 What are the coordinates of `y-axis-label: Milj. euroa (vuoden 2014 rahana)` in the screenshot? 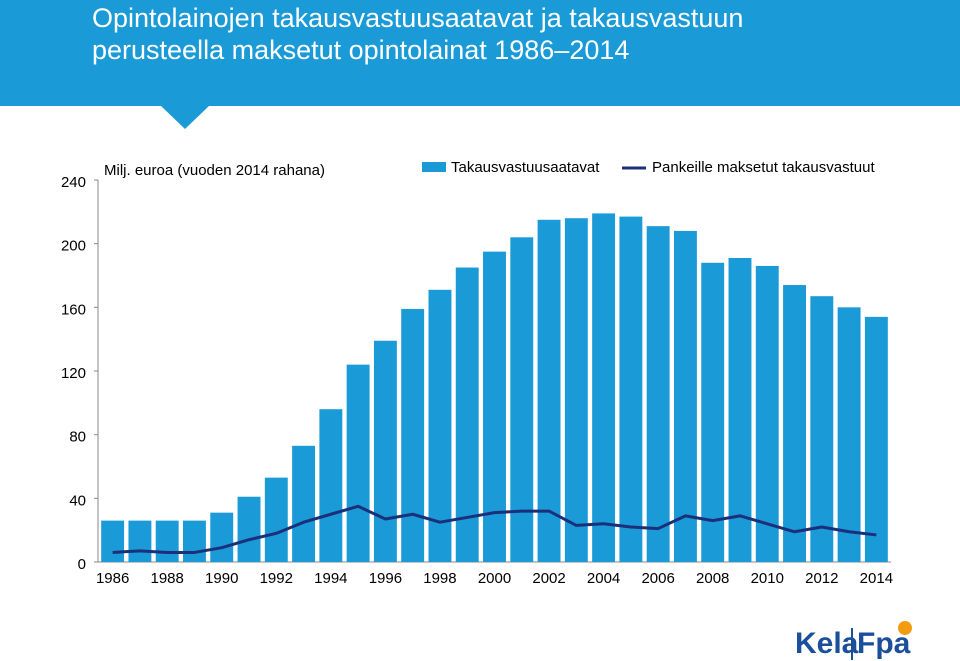 It's located at (214, 170).